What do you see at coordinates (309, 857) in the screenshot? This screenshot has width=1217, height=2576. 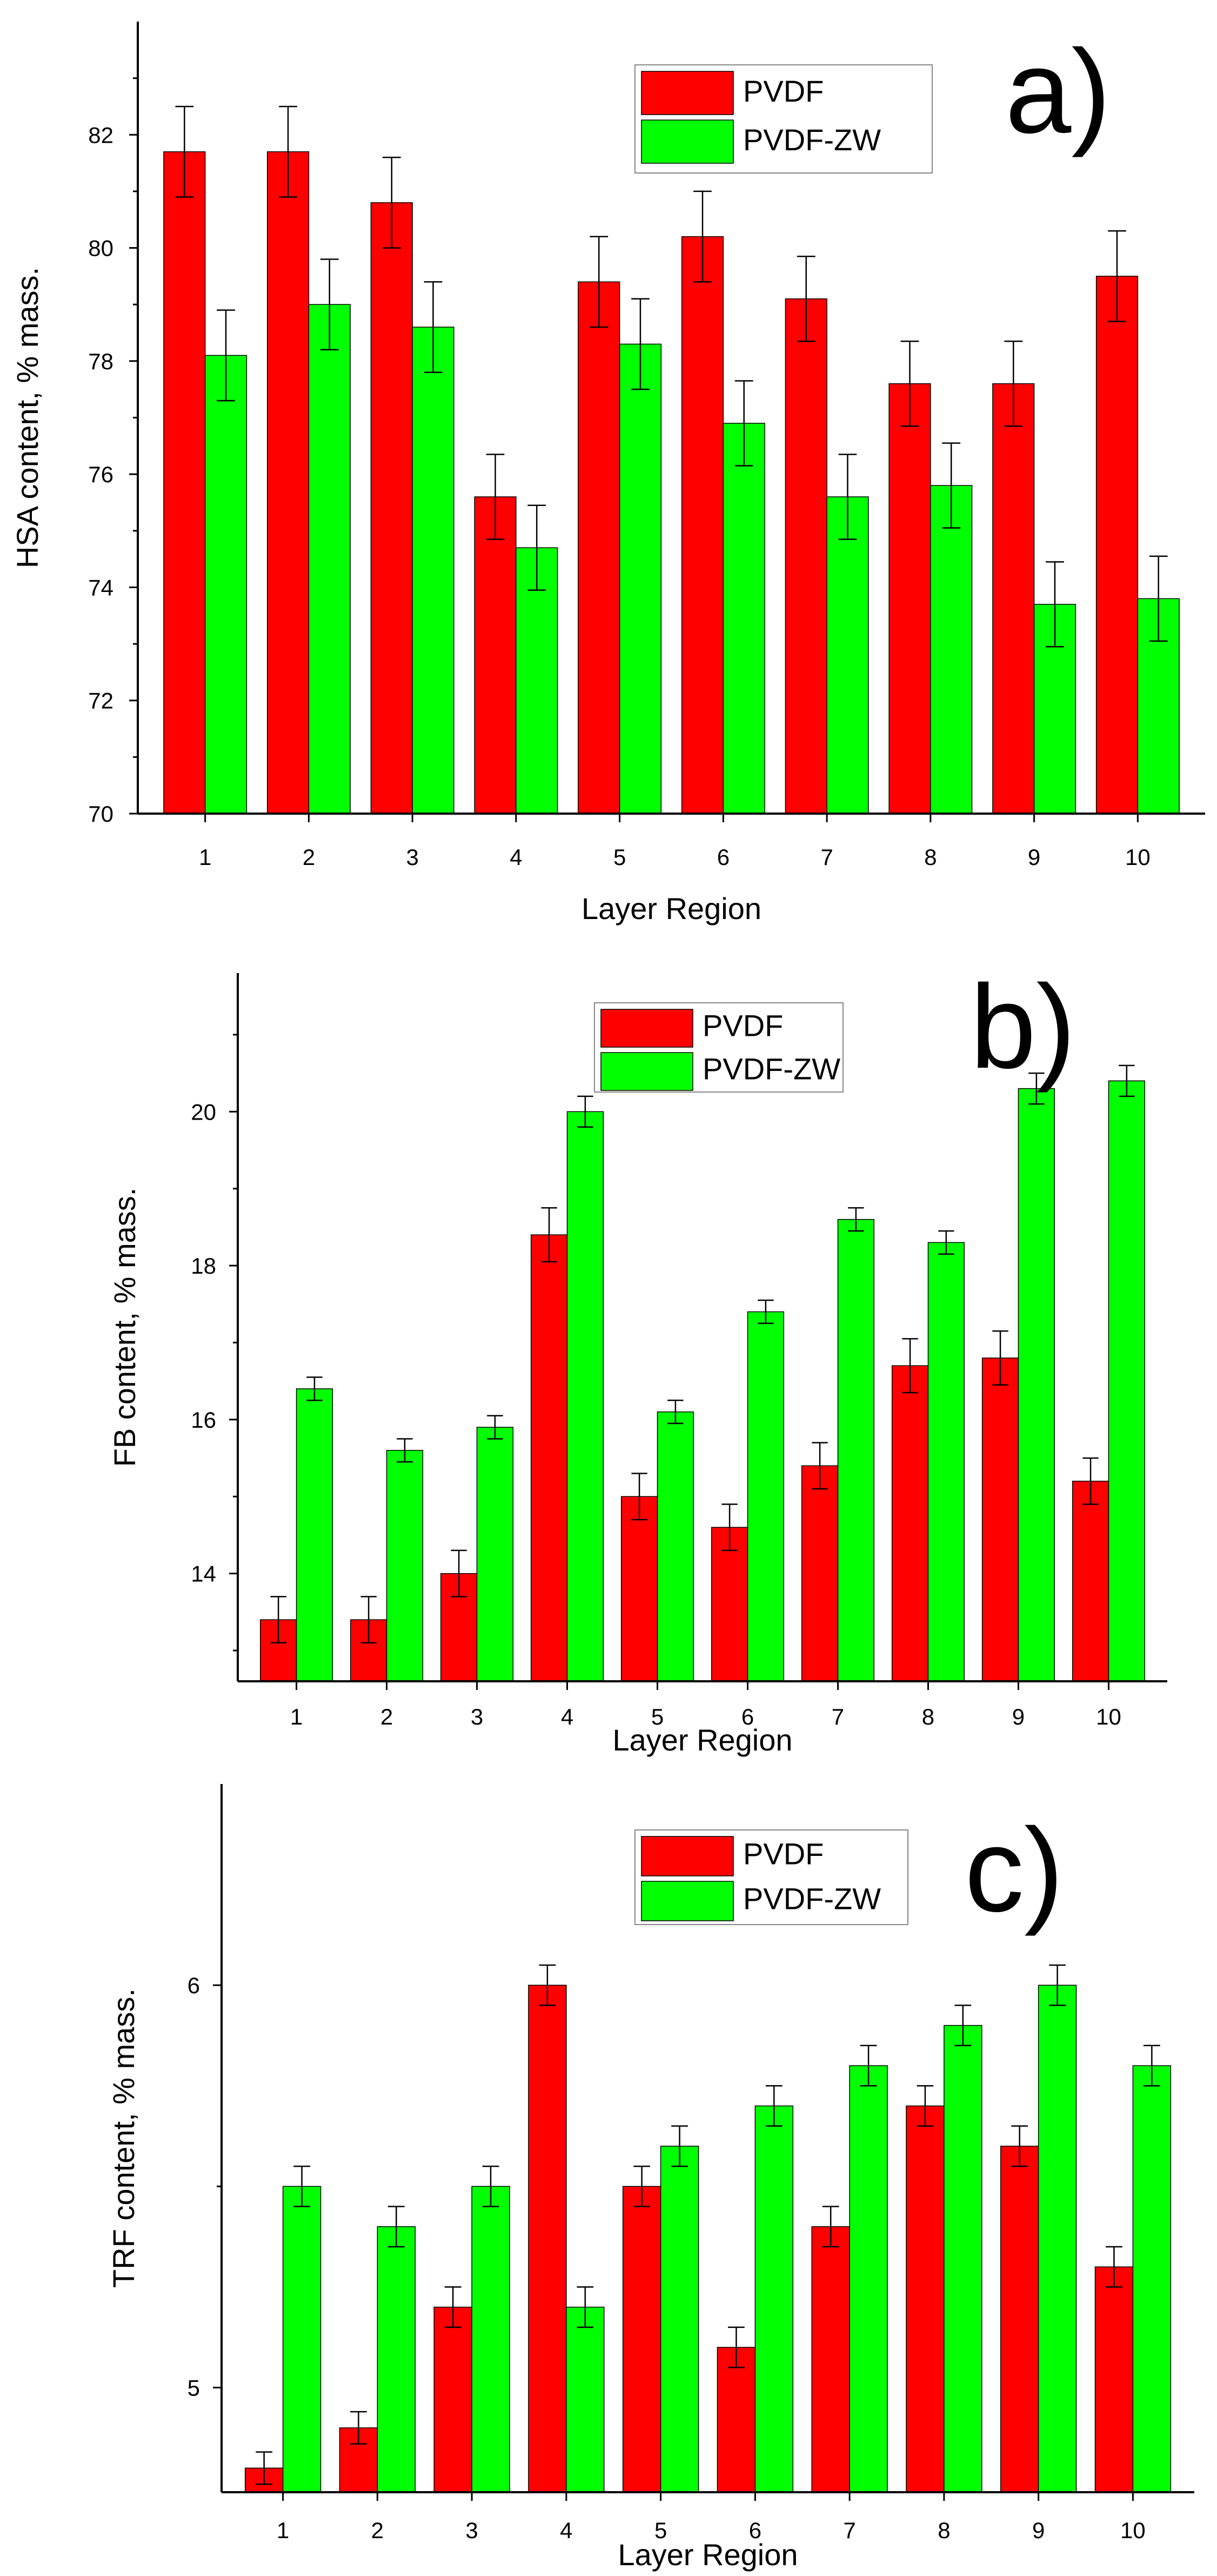 I see `x-tick-label: 2` at bounding box center [309, 857].